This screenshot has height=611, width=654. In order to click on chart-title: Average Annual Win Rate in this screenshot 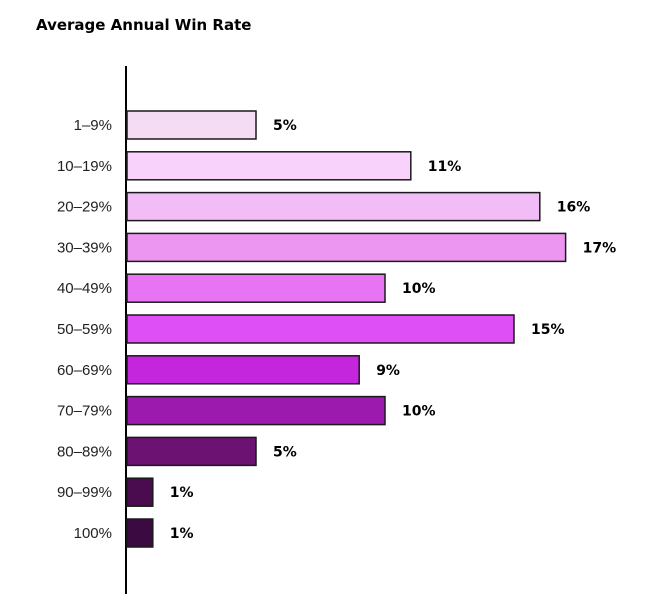, I will do `click(144, 25)`.